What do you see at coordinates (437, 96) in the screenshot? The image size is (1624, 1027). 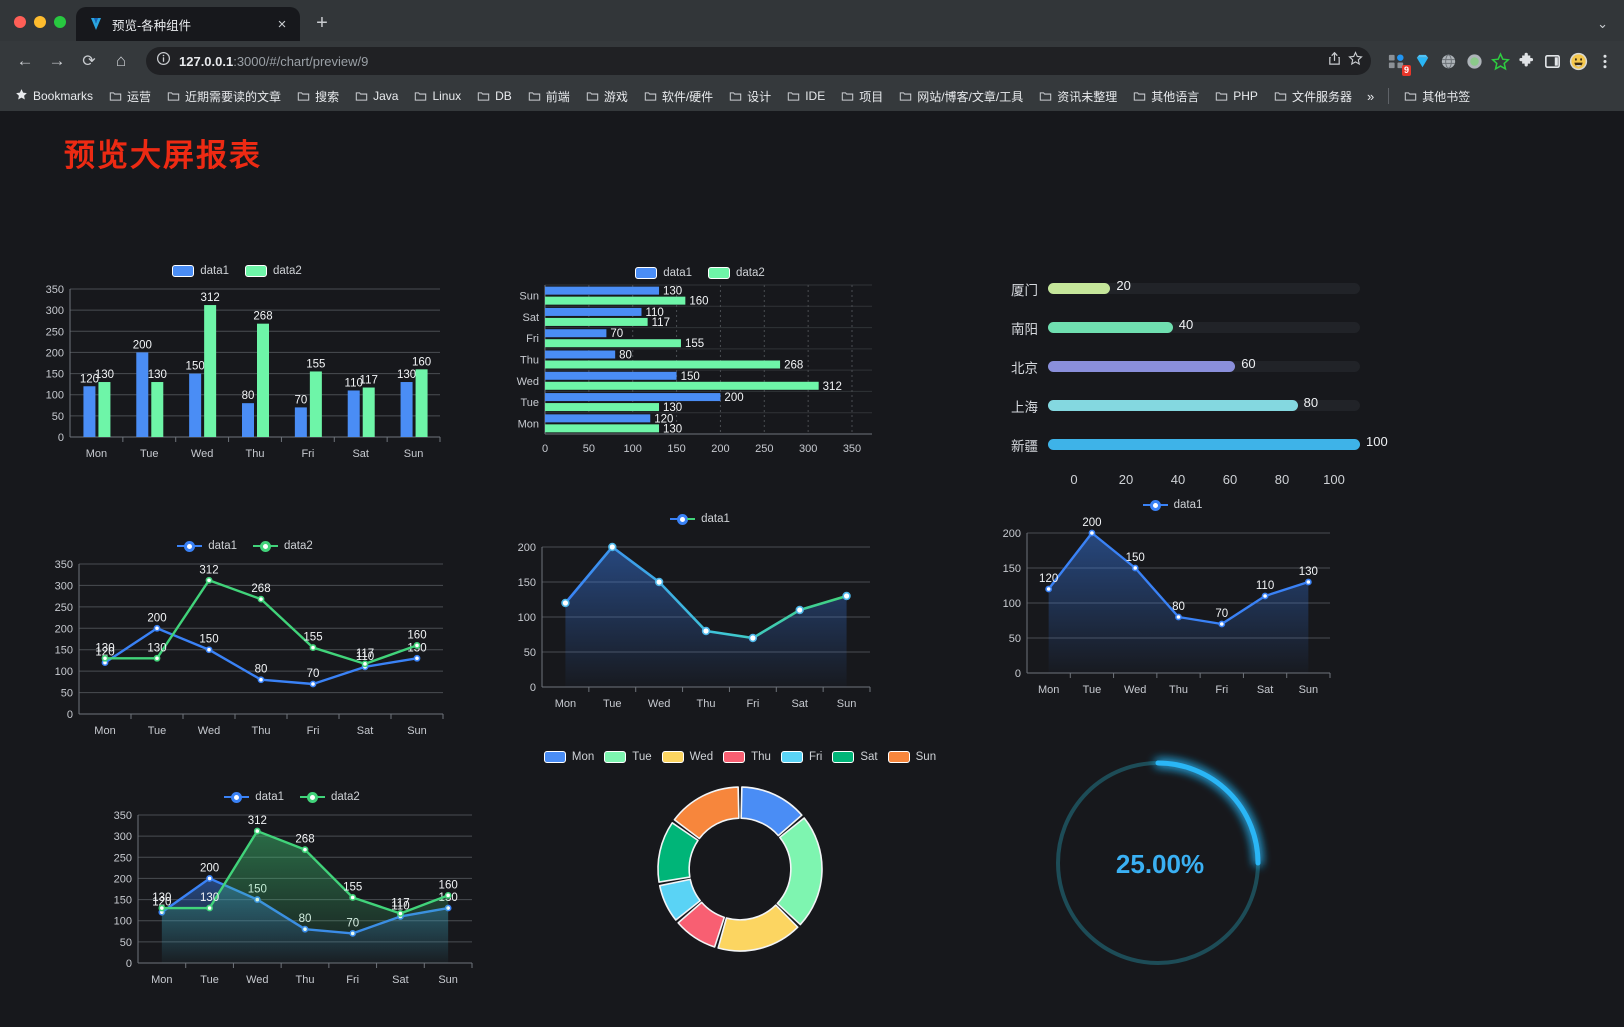 I see `bookmark-item: Linux` at bounding box center [437, 96].